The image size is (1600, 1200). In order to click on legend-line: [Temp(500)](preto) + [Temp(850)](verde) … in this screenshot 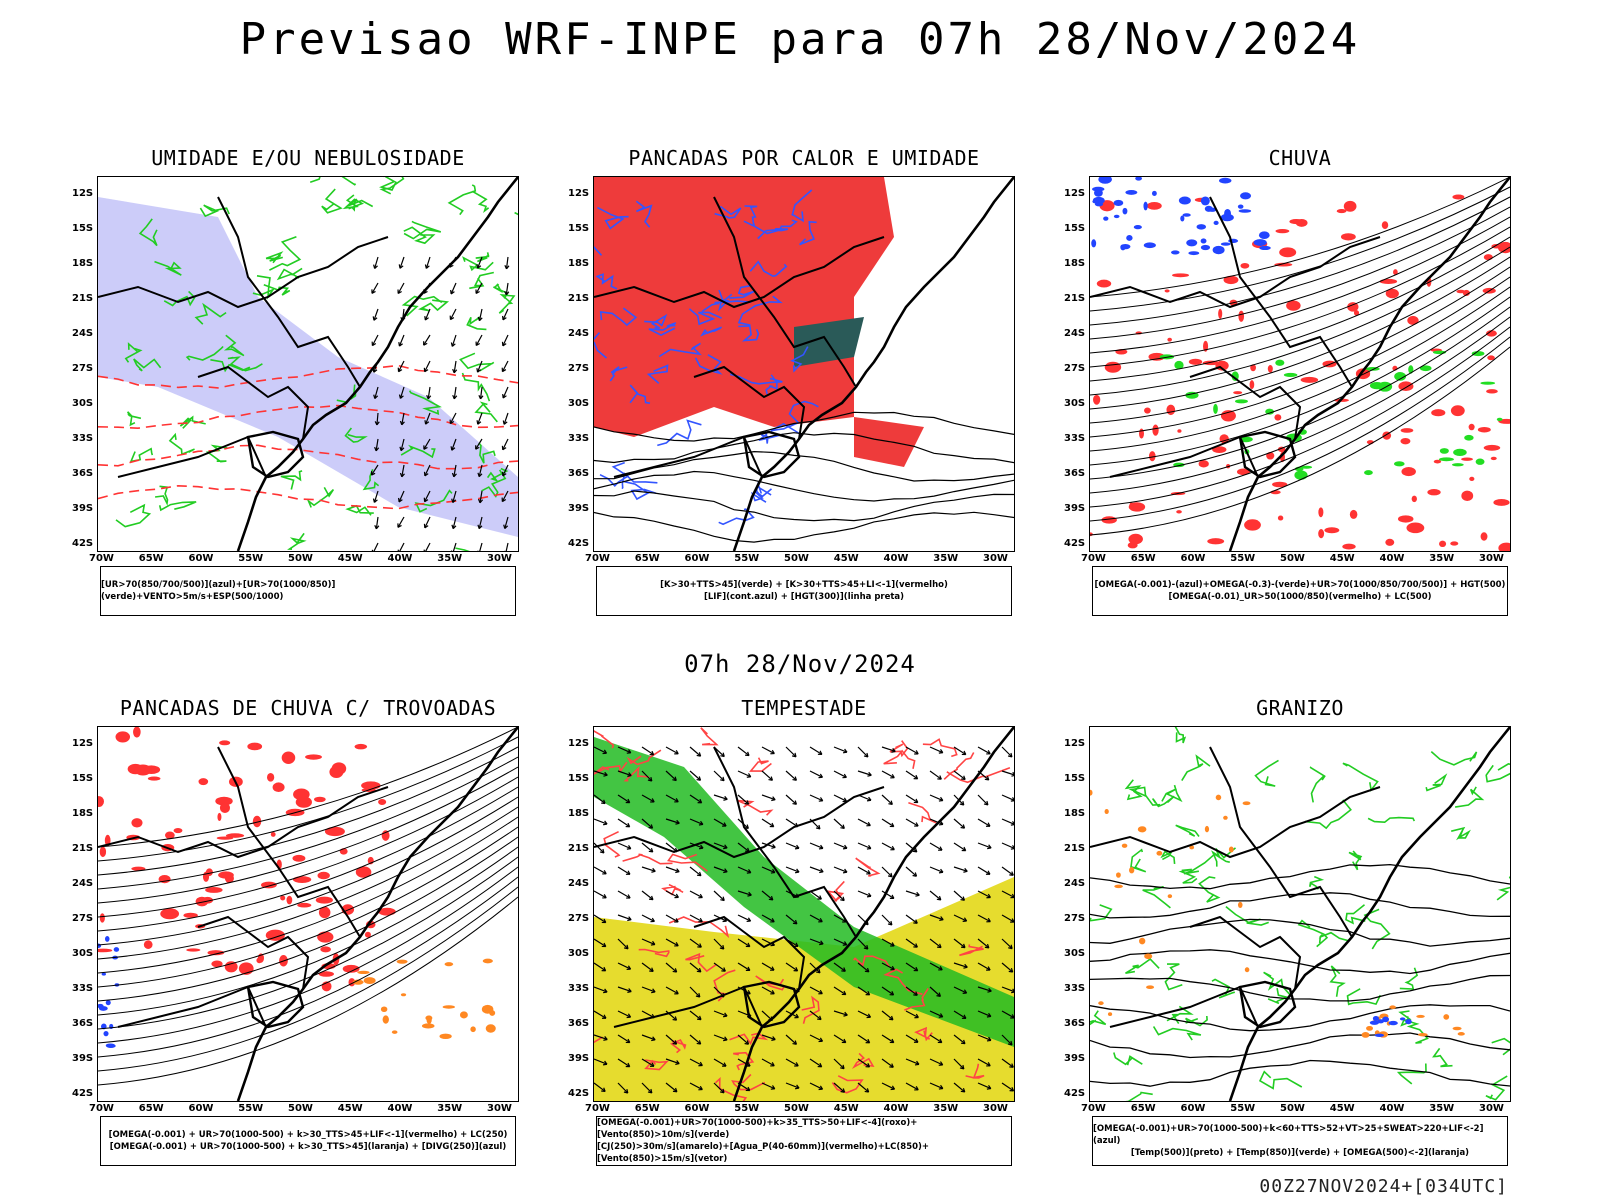, I will do `click(1300, 1153)`.